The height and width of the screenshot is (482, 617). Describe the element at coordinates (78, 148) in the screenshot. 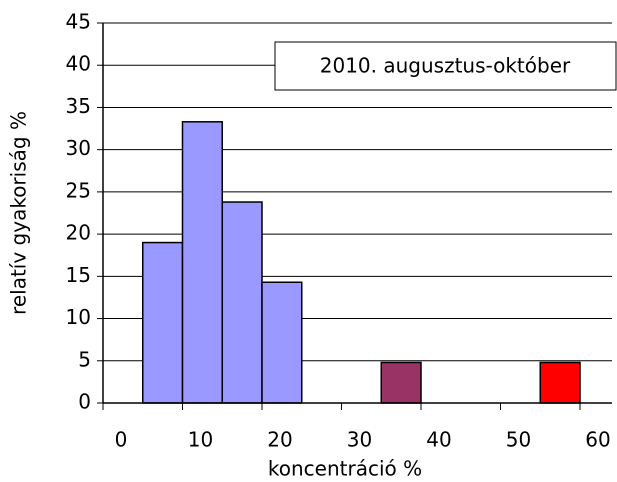

I see `y-tick-label: 30` at that location.